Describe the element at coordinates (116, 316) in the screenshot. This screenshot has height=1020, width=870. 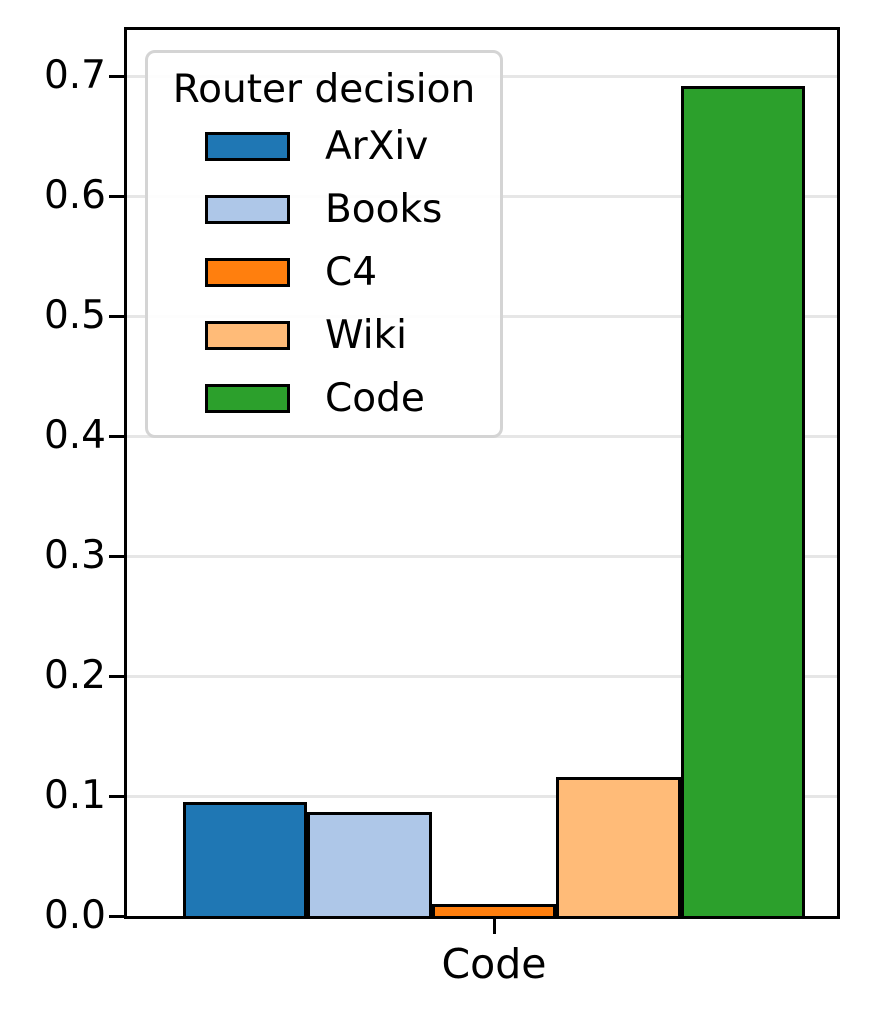
I see `y-tick-mark-0.5` at that location.